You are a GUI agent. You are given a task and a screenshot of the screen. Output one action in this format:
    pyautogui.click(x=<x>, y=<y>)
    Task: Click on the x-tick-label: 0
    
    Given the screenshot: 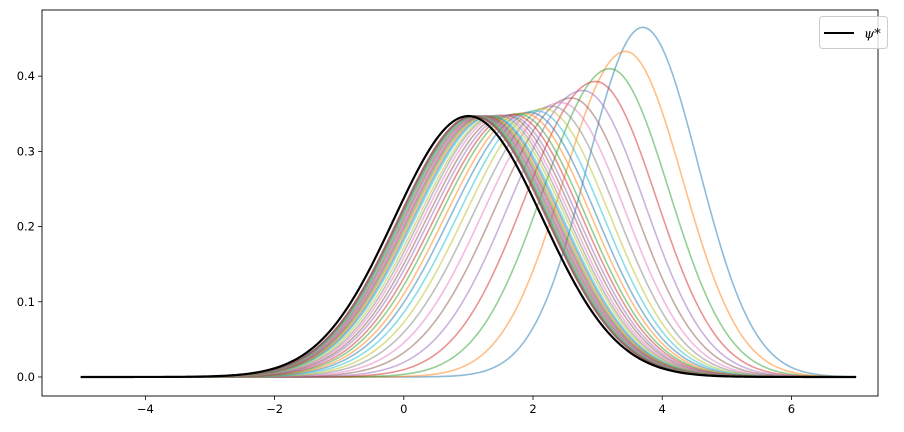 What is the action you would take?
    pyautogui.click(x=403, y=409)
    